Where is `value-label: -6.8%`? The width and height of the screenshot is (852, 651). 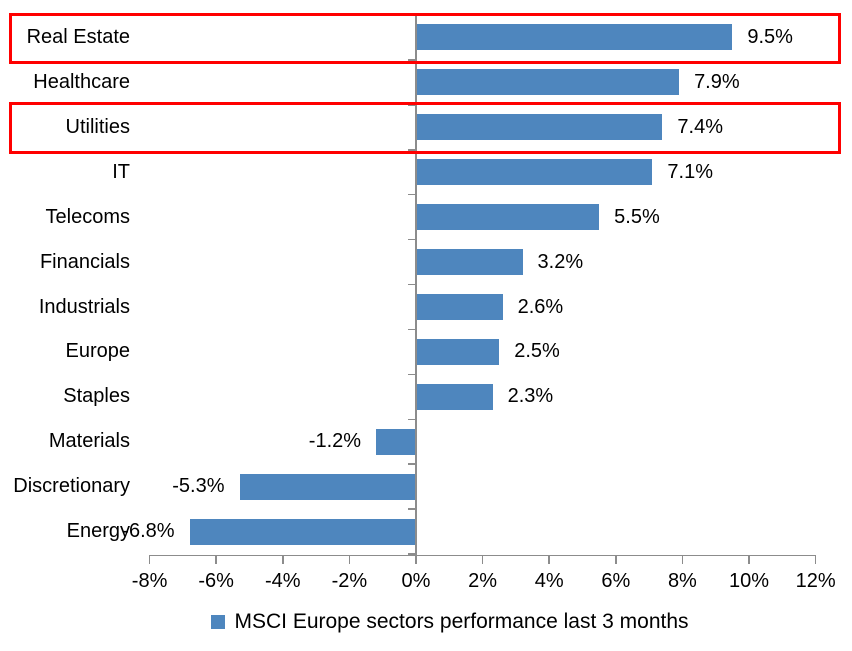 value-label: -6.8% is located at coordinates (148, 531).